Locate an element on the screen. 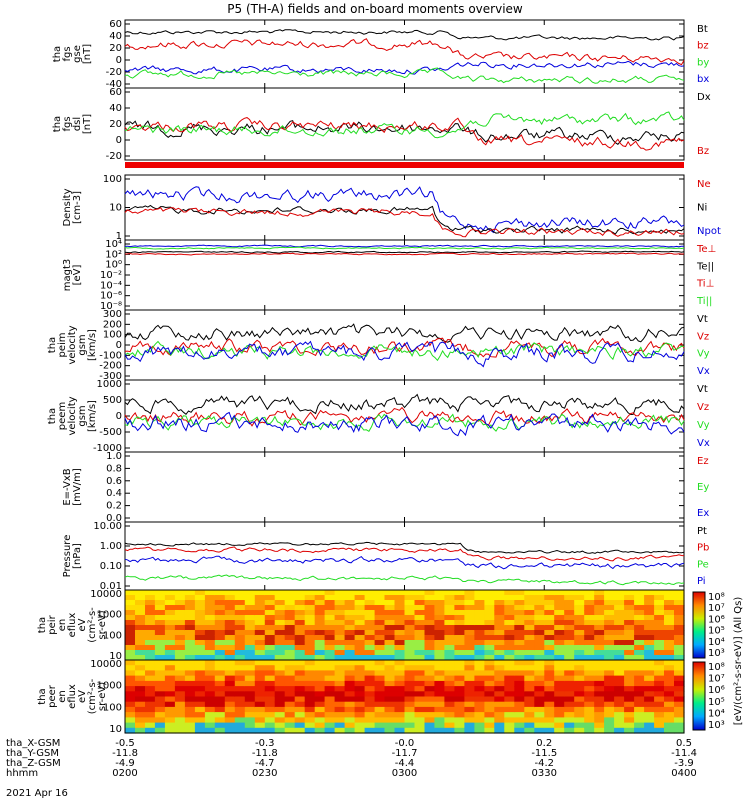  y-axis-label: [nPa] is located at coordinates (77, 556).